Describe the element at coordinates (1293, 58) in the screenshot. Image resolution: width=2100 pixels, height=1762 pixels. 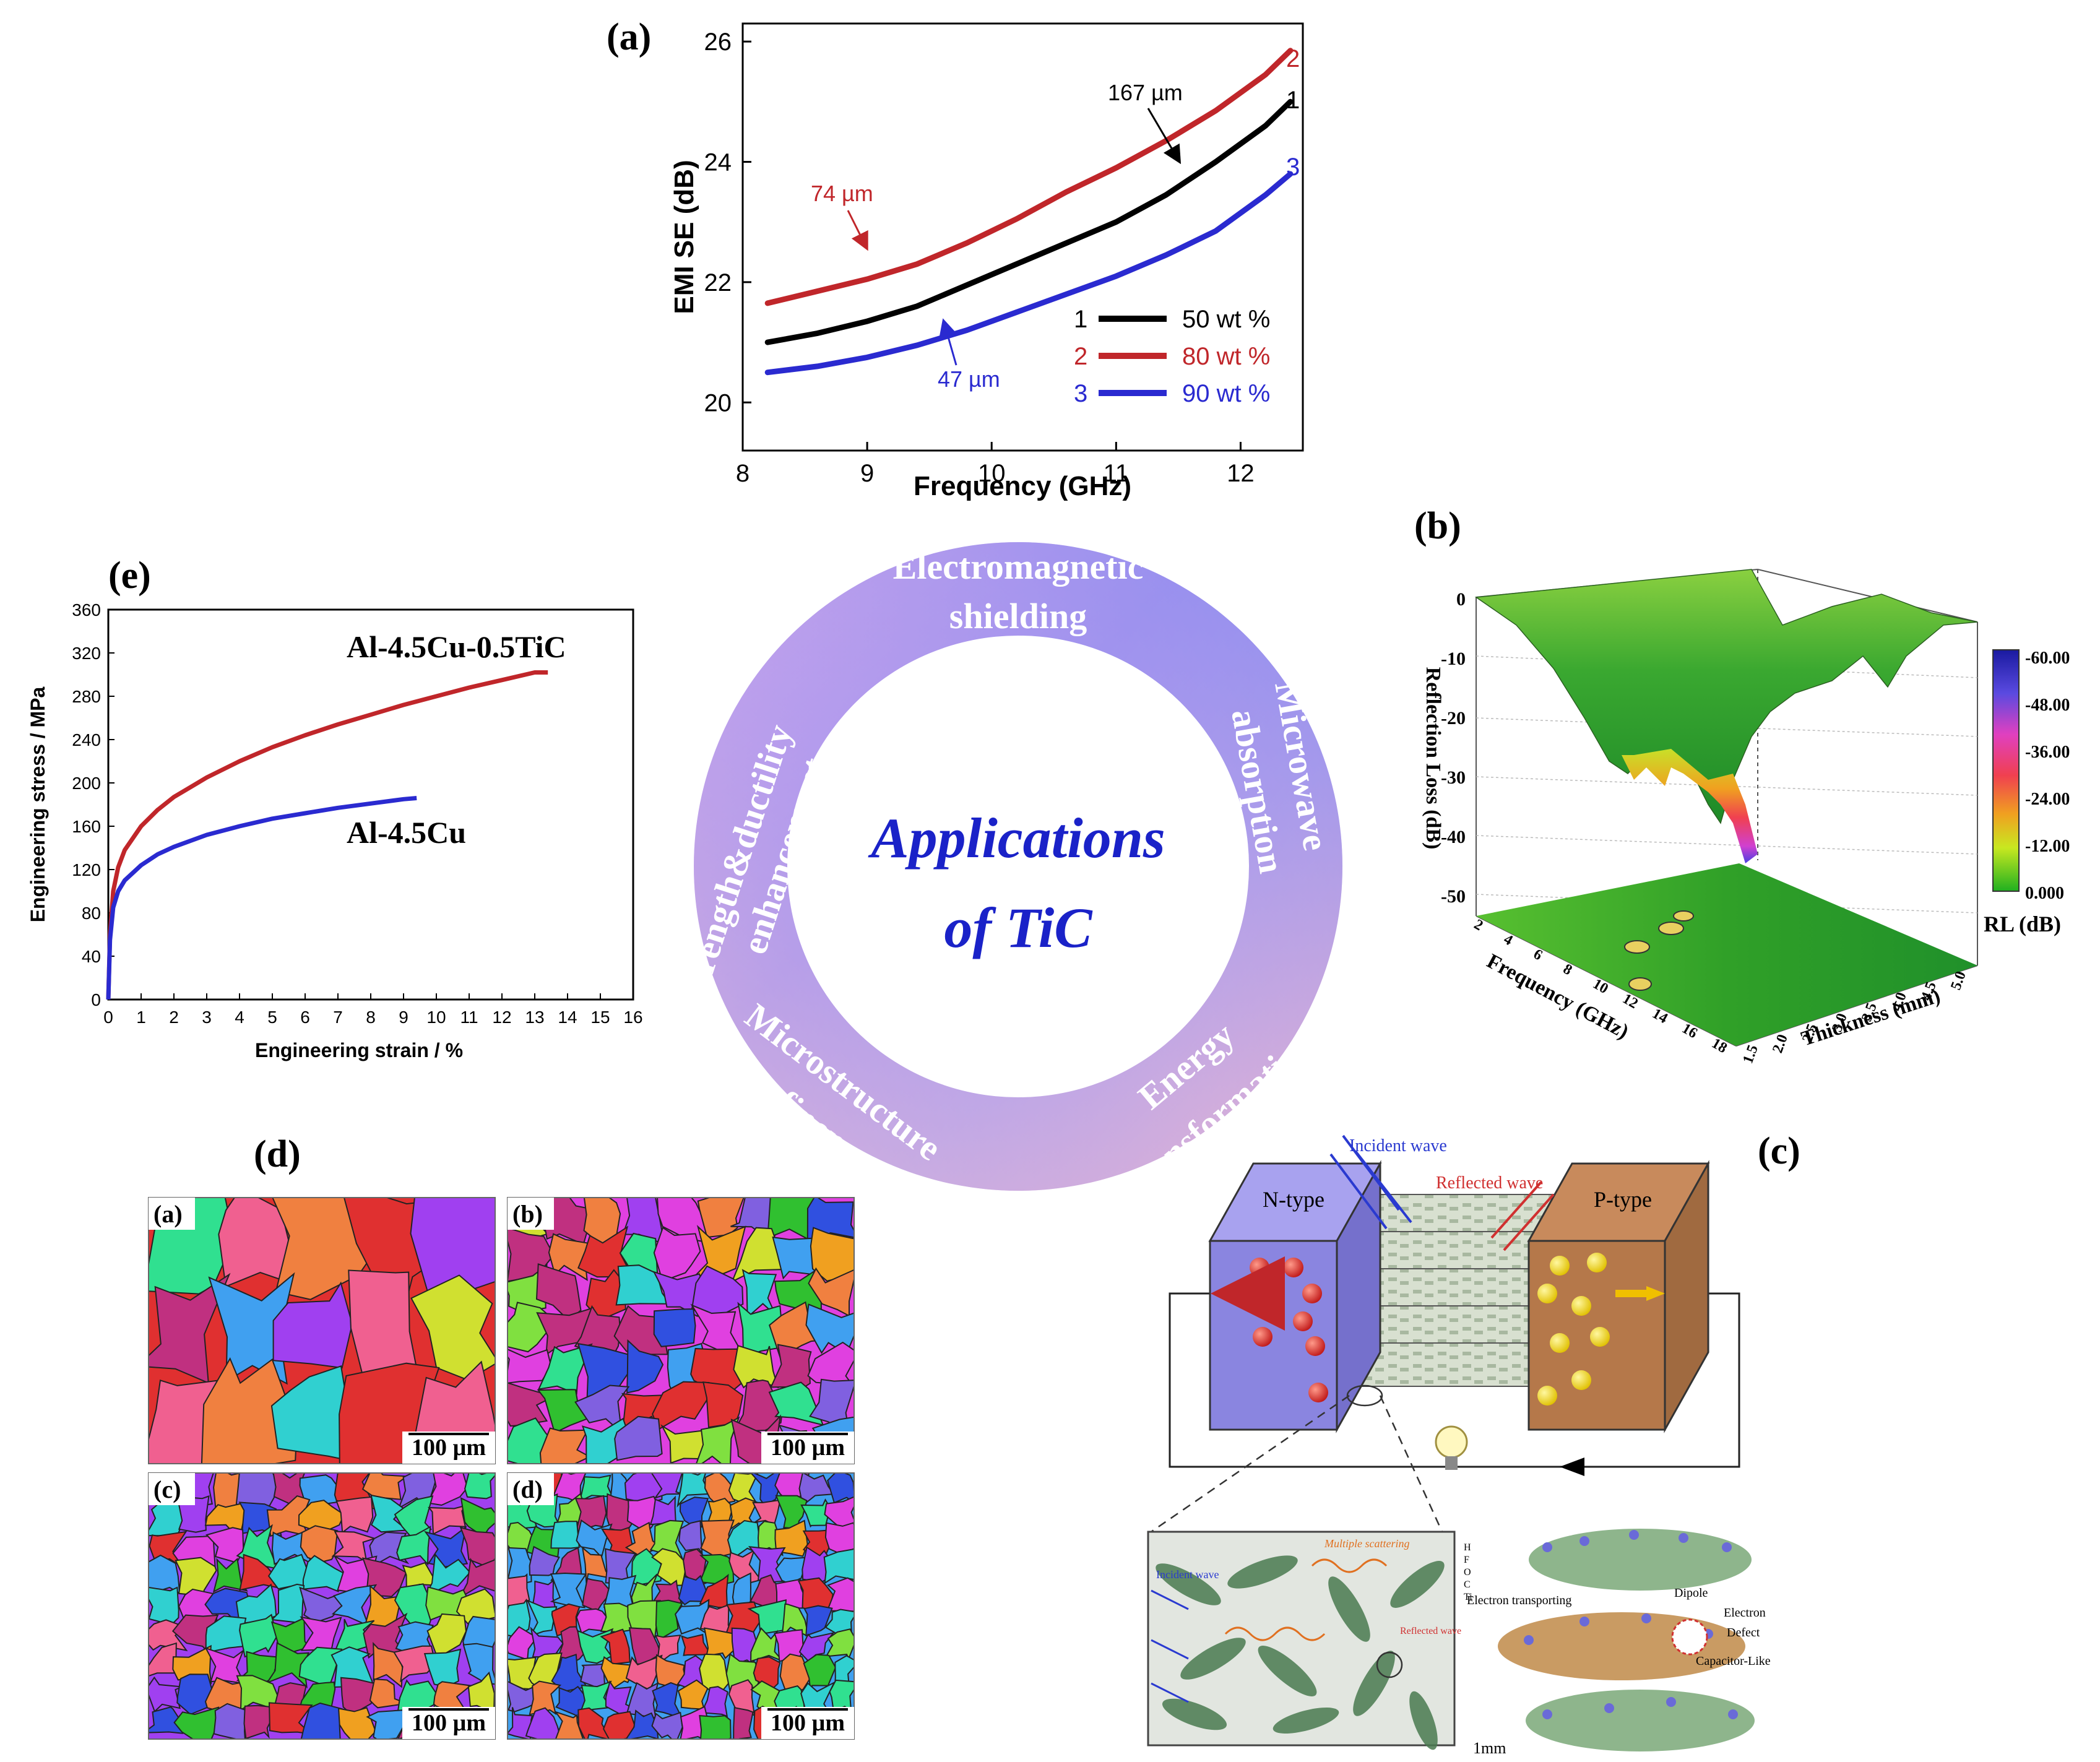
I see `curve-number-2: 2` at that location.